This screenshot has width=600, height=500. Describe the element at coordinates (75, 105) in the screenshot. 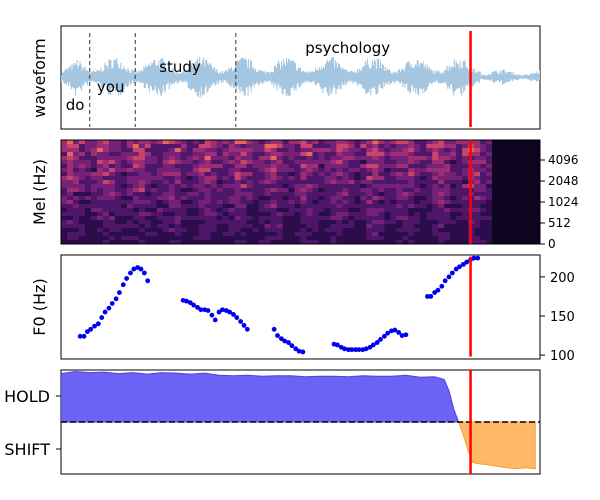

I see `word-label: do` at that location.